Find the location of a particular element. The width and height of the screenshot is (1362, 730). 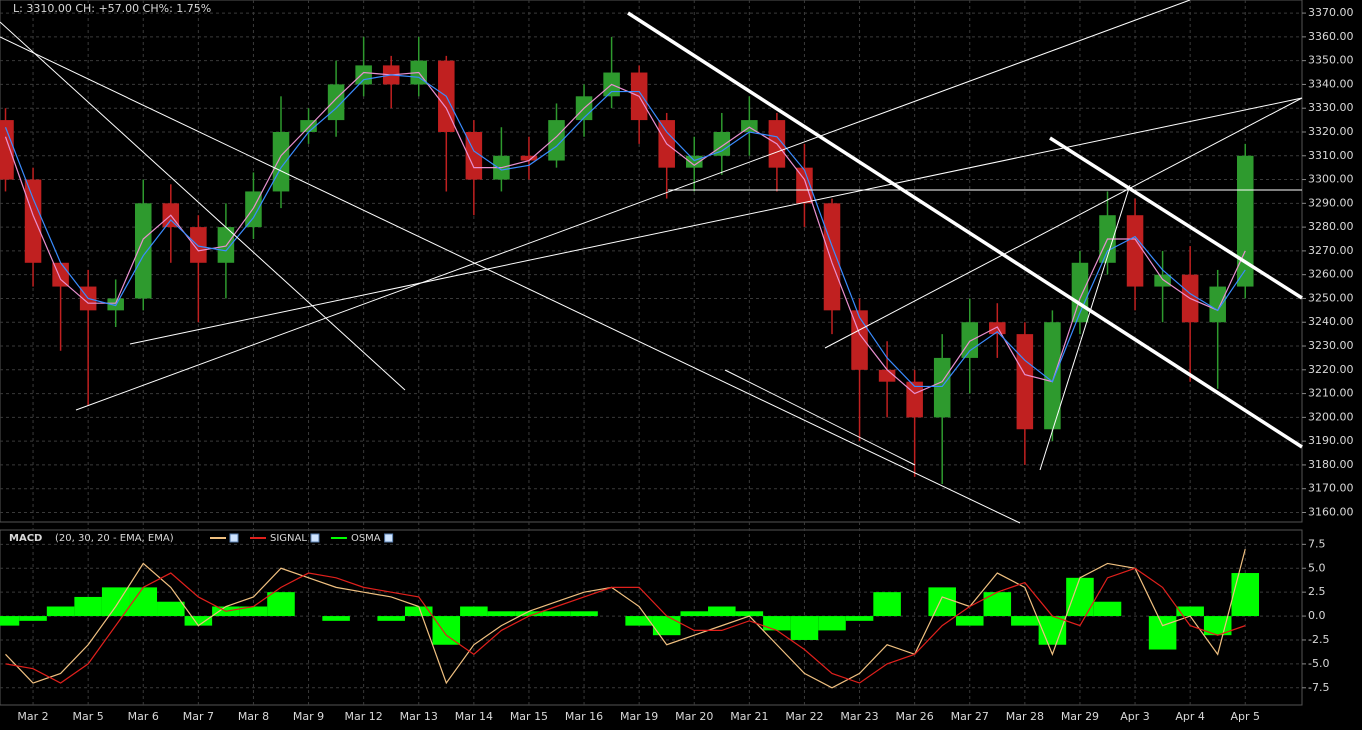

y-tick-label: -7.5 is located at coordinates (1318, 687).